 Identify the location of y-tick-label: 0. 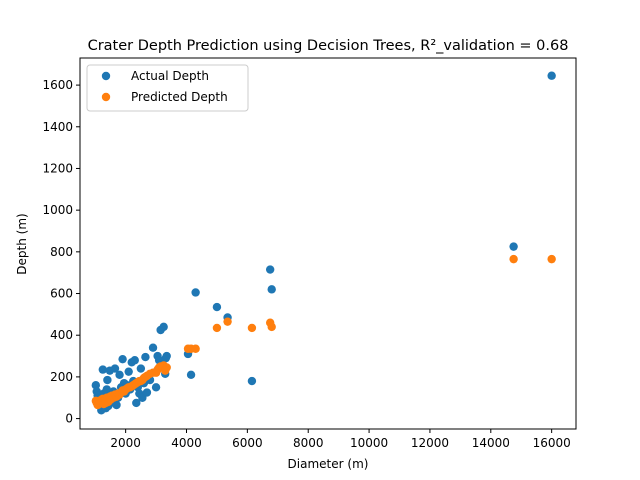
(69, 419).